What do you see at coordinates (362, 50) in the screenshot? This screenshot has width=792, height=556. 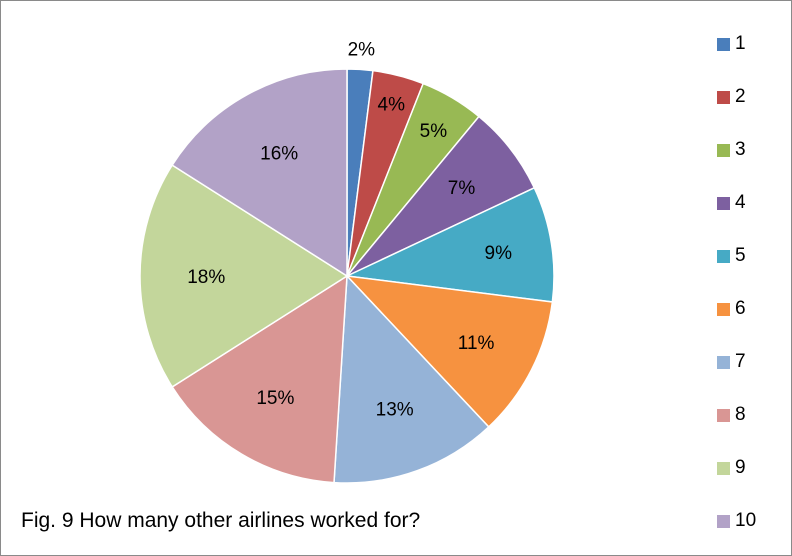 I see `slice-label-1: 2%` at bounding box center [362, 50].